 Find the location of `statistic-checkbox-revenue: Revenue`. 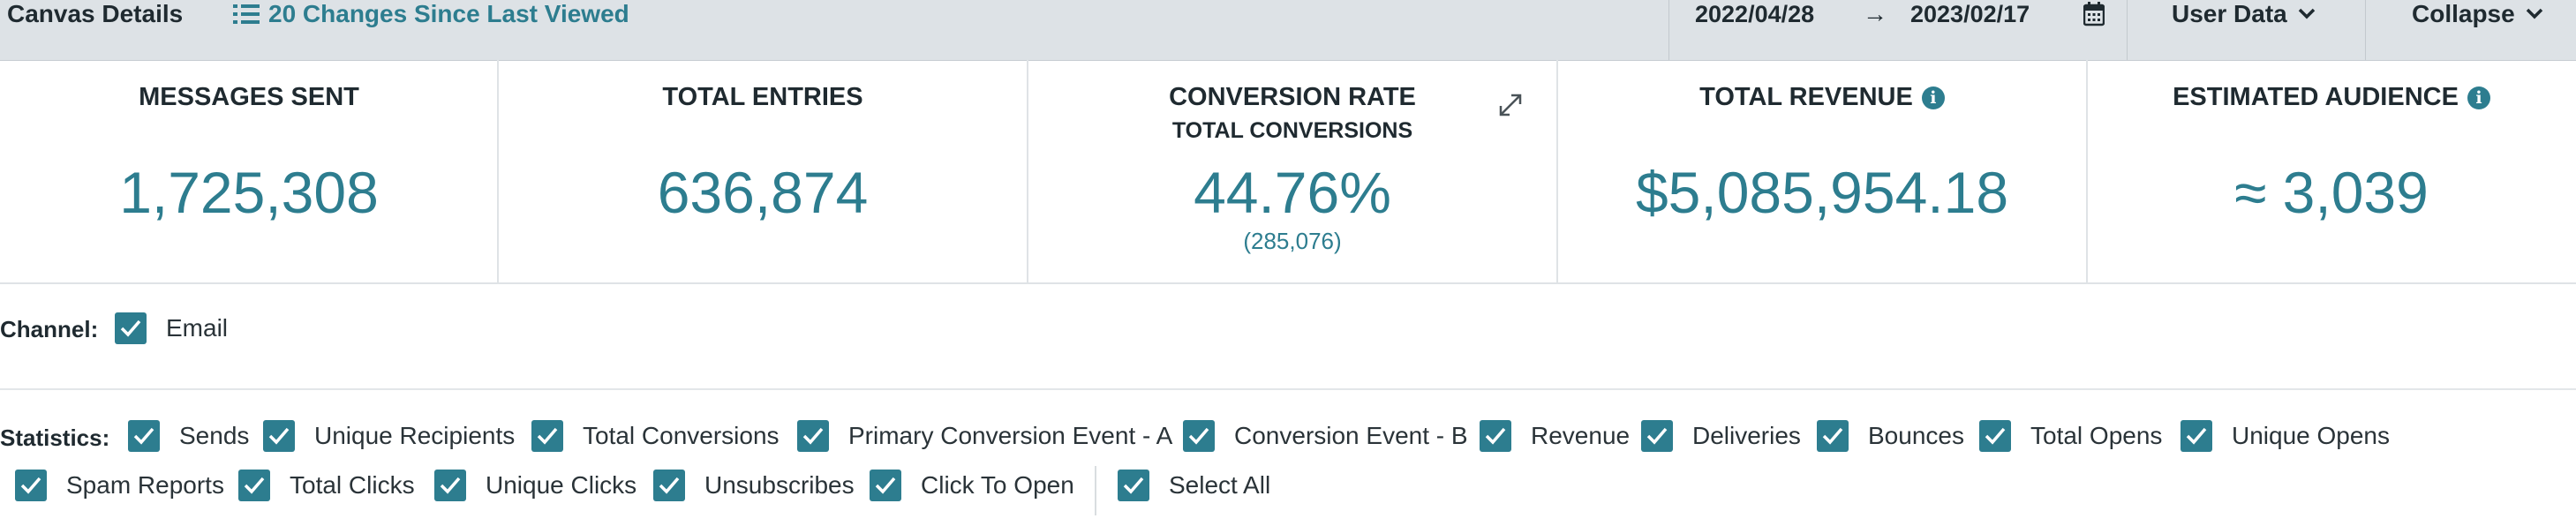

statistic-checkbox-revenue: Revenue is located at coordinates (1555, 436).